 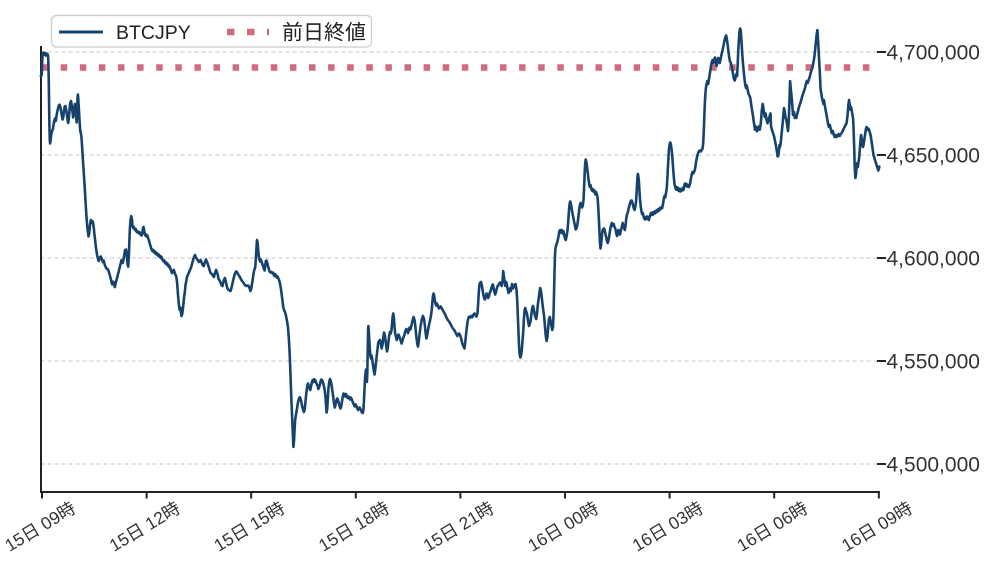 What do you see at coordinates (153, 33) in the screenshot?
I see `svg-text: BTCJPY` at bounding box center [153, 33].